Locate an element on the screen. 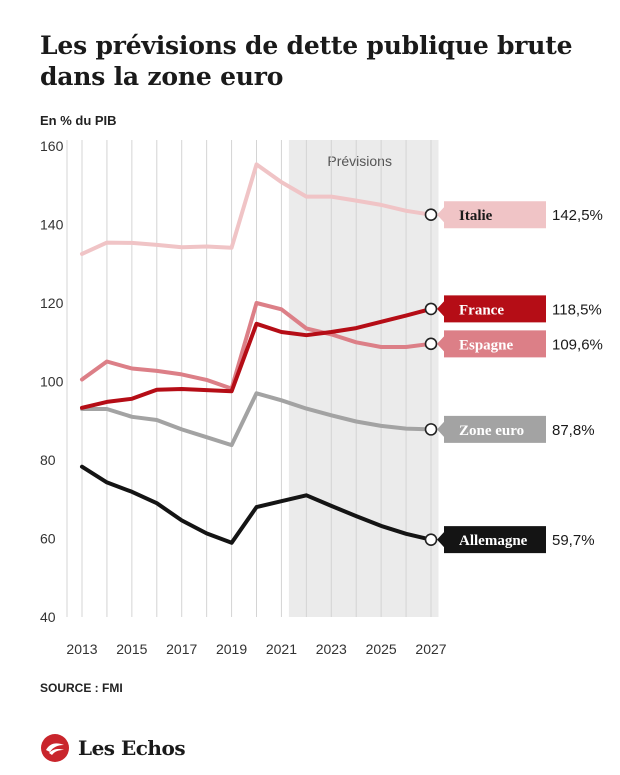  end-marker-zone_euro is located at coordinates (431, 429).